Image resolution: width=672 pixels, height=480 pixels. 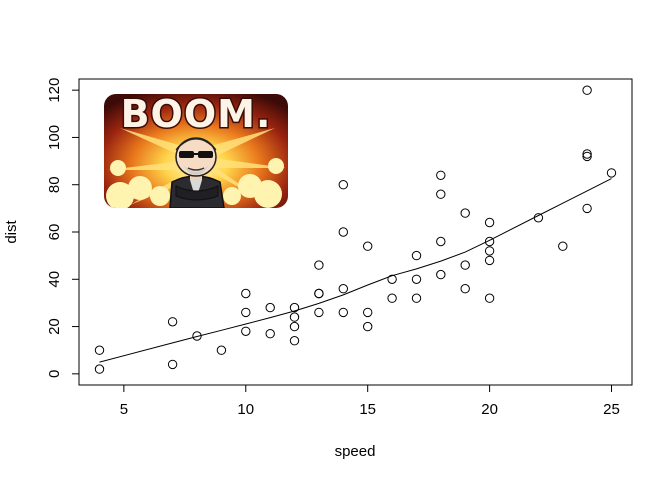 I want to click on x-tick-label: 5, so click(x=124, y=409).